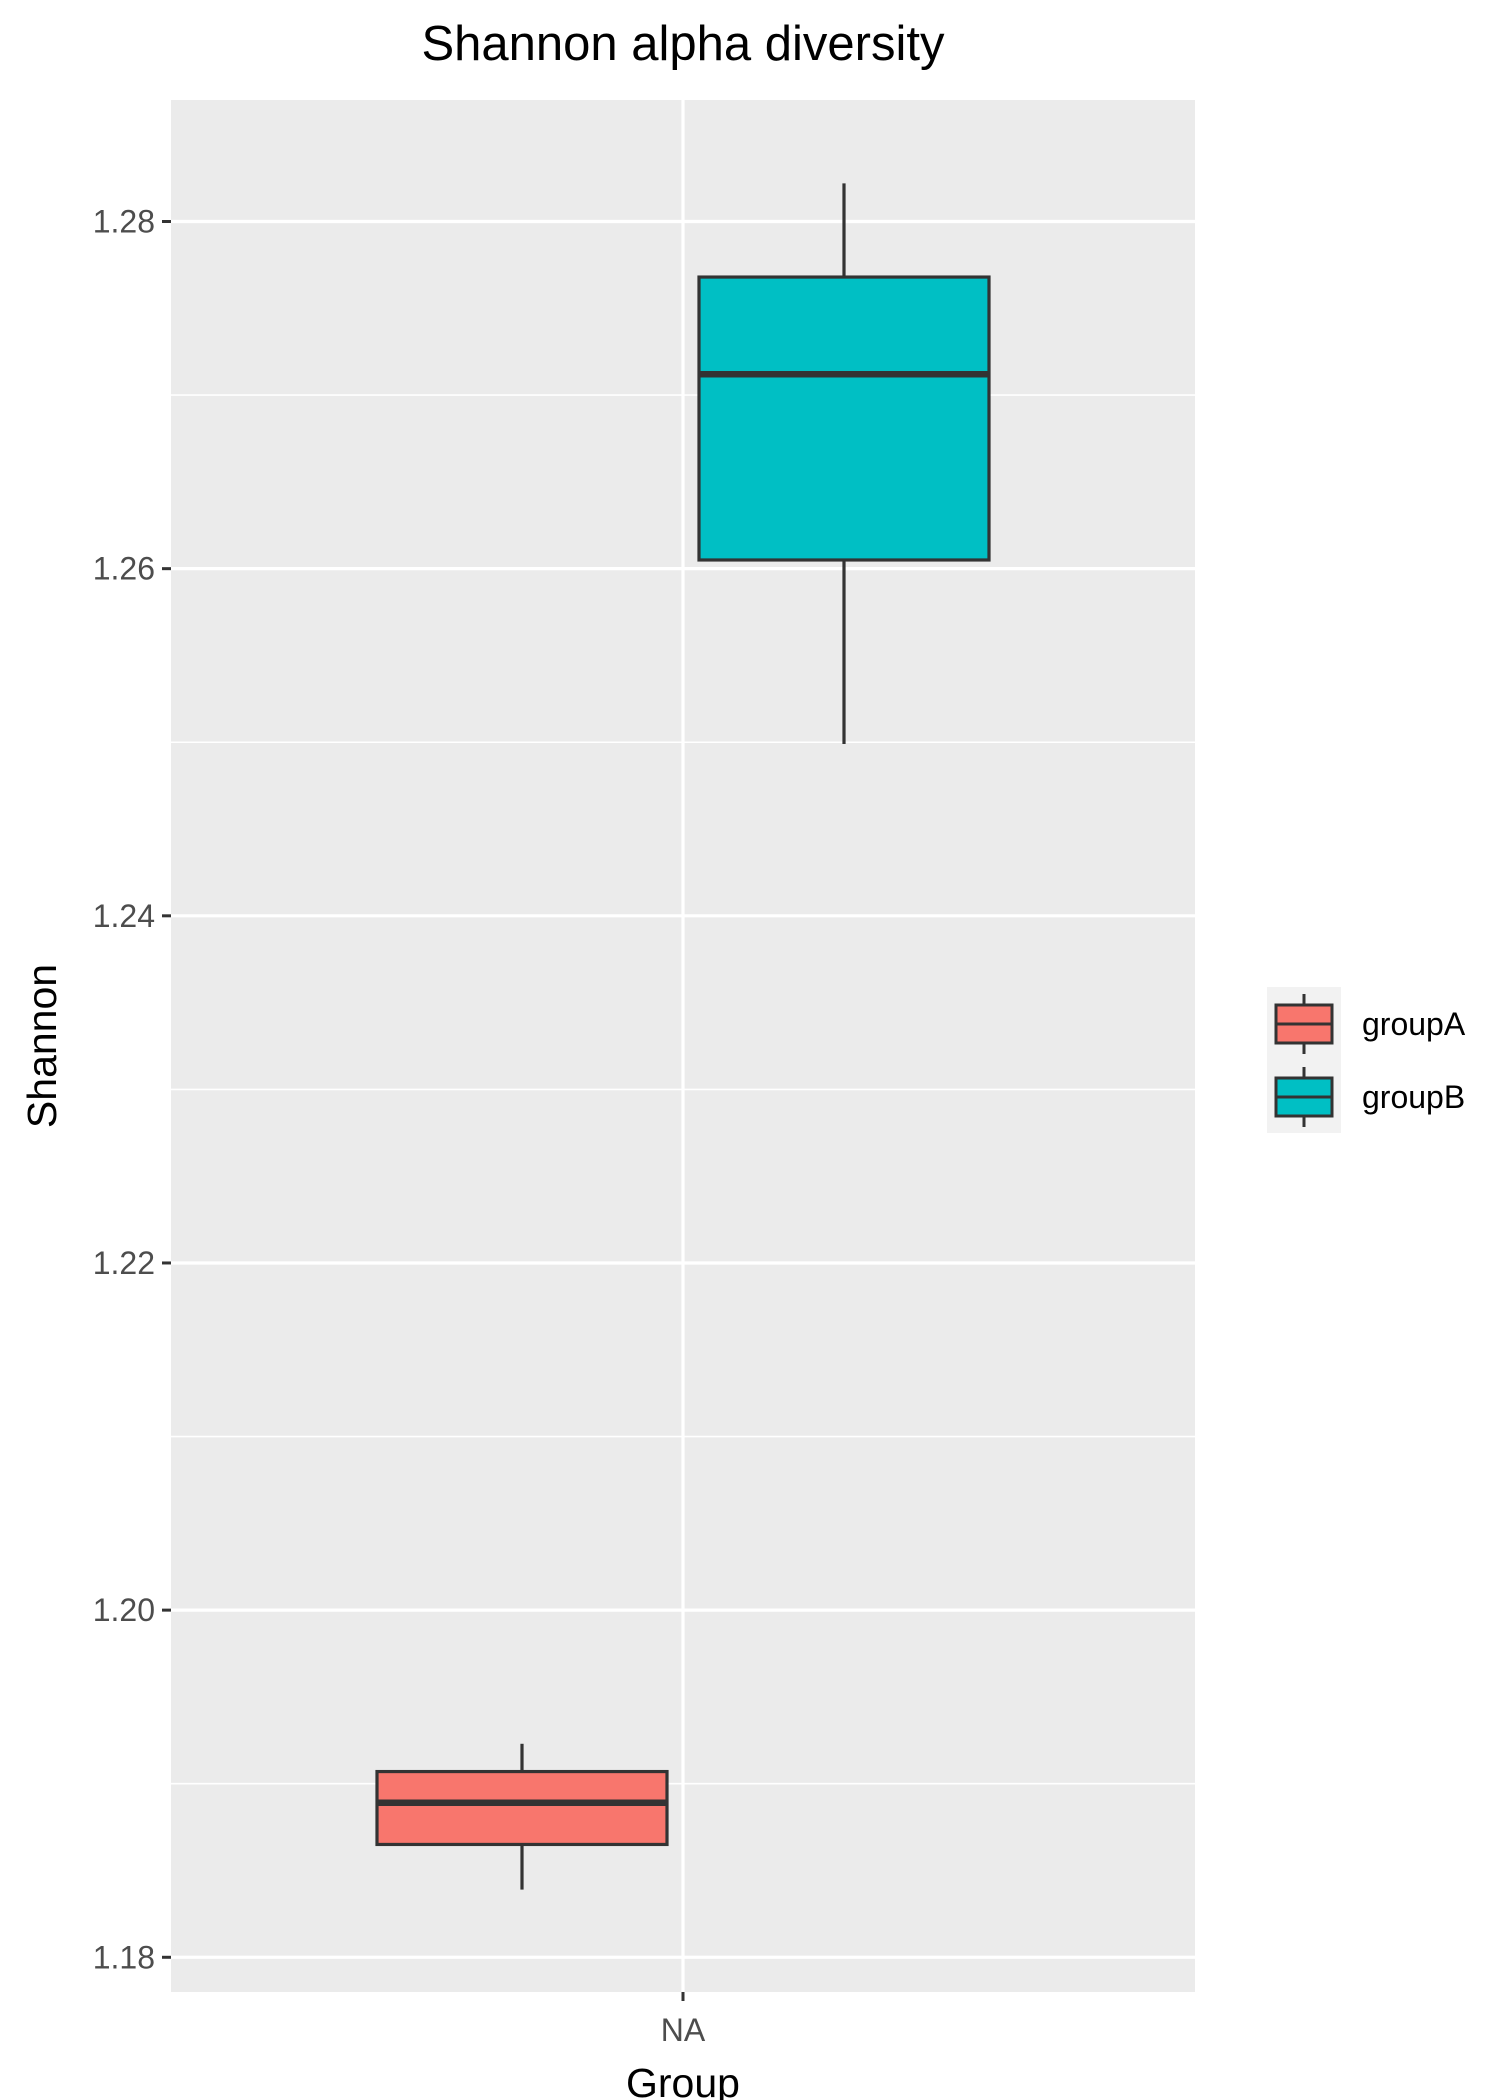 The image size is (1500, 2100). Describe the element at coordinates (124, 1610) in the screenshot. I see `y-tick-label: 1.20` at that location.